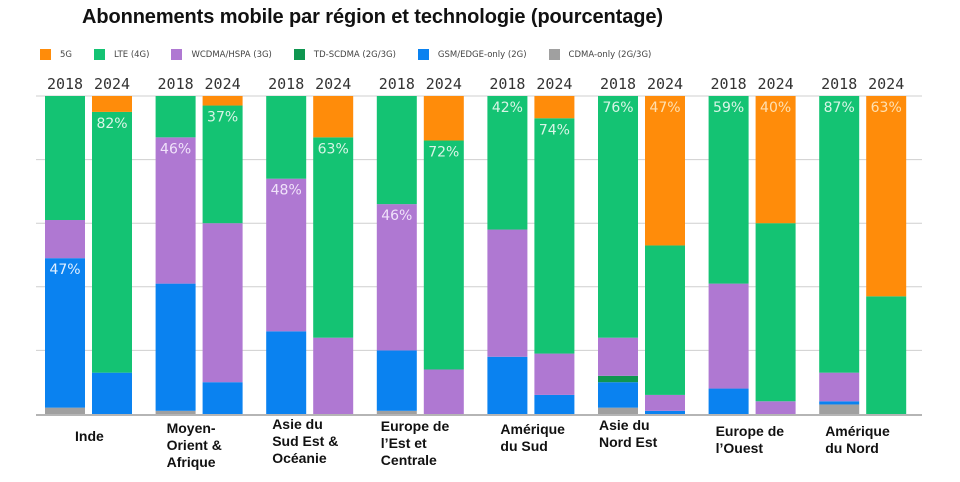 Image resolution: width=960 pixels, height=482 pixels. I want to click on data-label: 46%, so click(396, 216).